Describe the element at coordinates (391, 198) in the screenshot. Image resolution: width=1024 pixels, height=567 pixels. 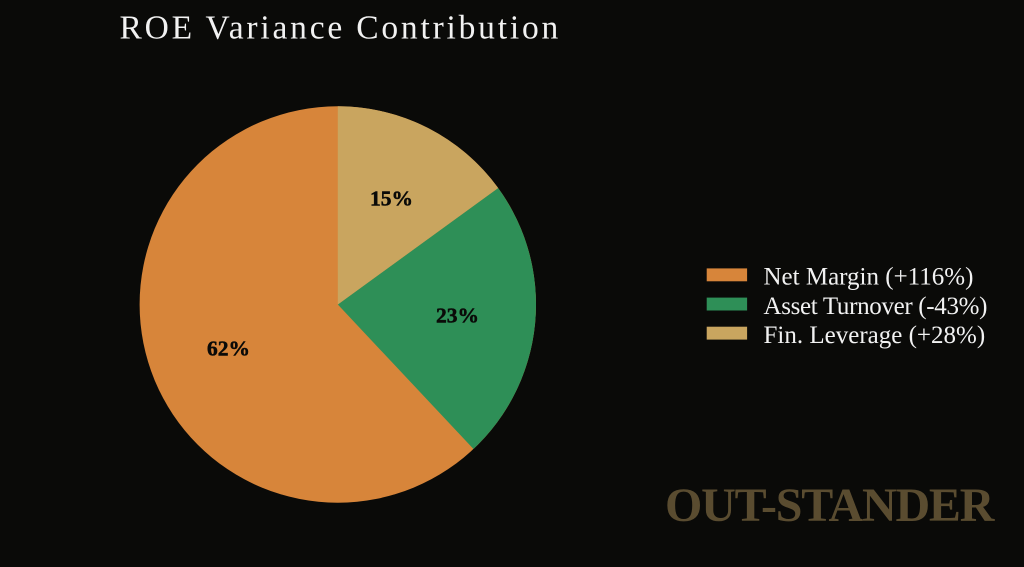
I see `svg-text: 15%` at that location.